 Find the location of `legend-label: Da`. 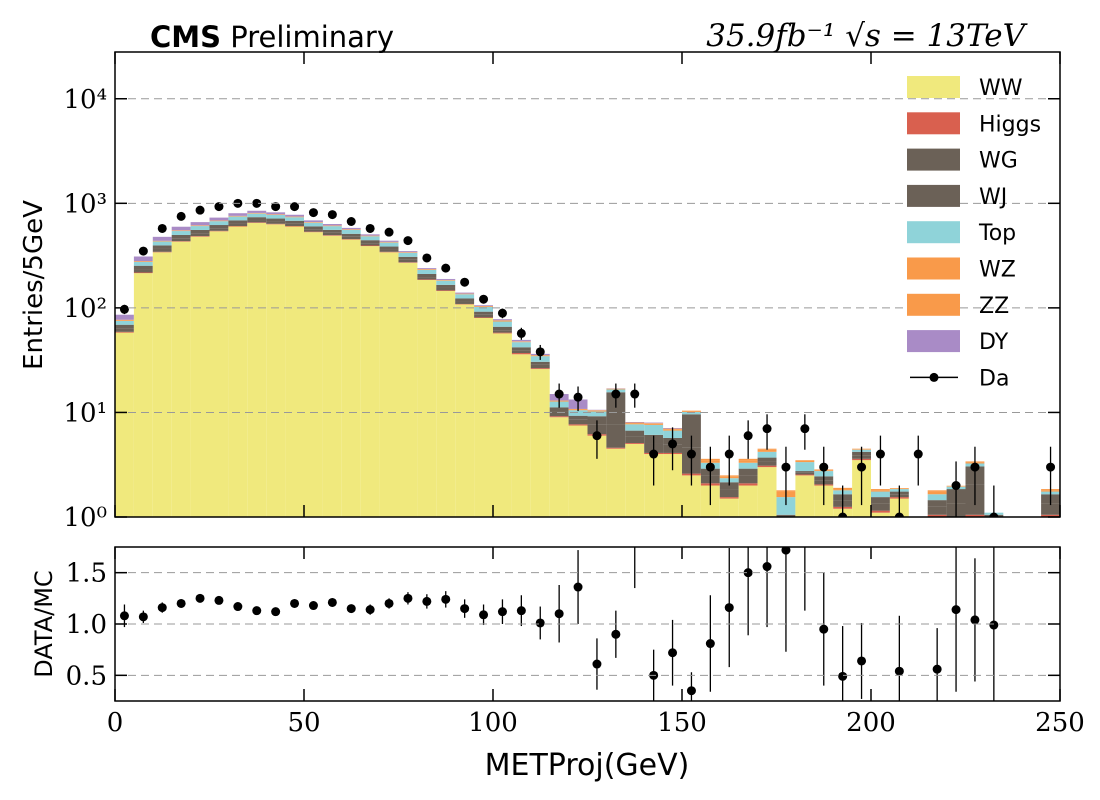

legend-label: Da is located at coordinates (994, 378).